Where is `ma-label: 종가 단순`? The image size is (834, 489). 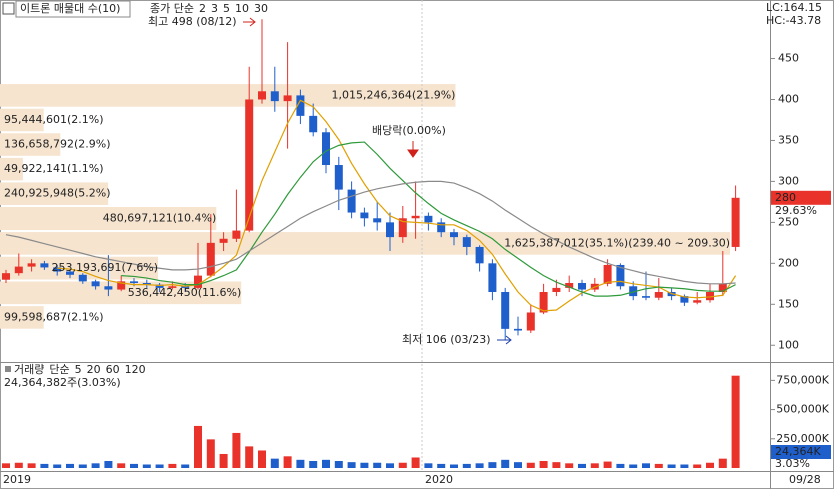 ma-label: 종가 단순 is located at coordinates (172, 8).